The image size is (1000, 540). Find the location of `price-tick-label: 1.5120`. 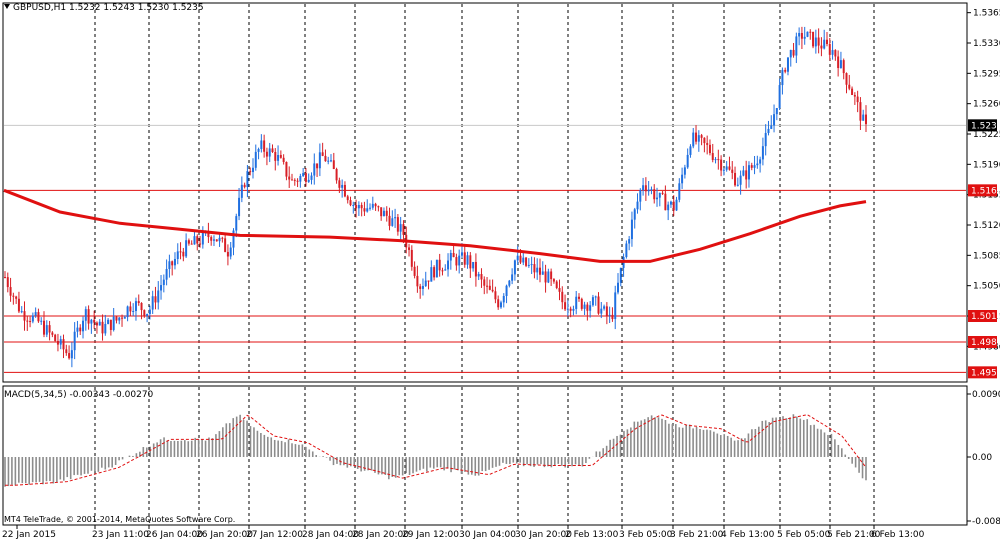

price-tick-label: 1.5120 is located at coordinates (986, 226).